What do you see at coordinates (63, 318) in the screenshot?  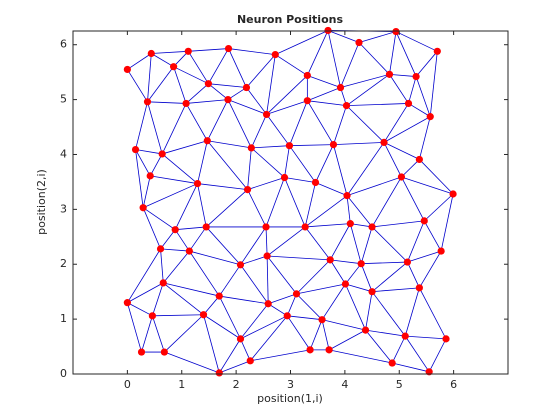 I see `y-tick-label: 1` at bounding box center [63, 318].